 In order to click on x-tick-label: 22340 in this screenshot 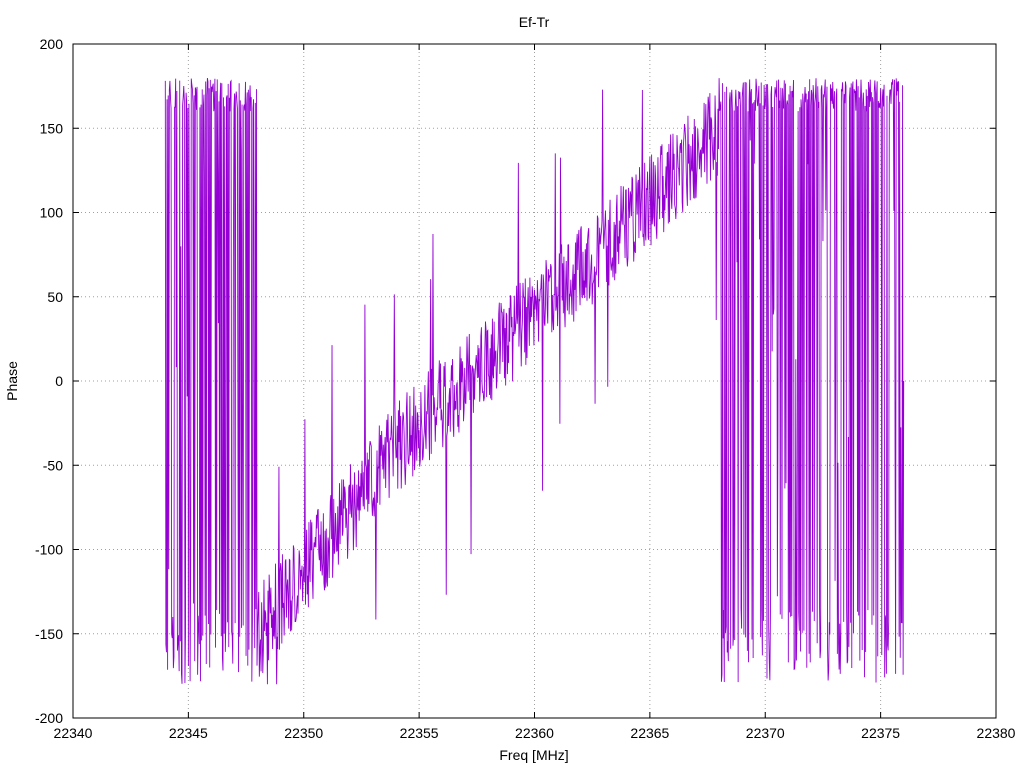, I will do `click(73, 733)`.